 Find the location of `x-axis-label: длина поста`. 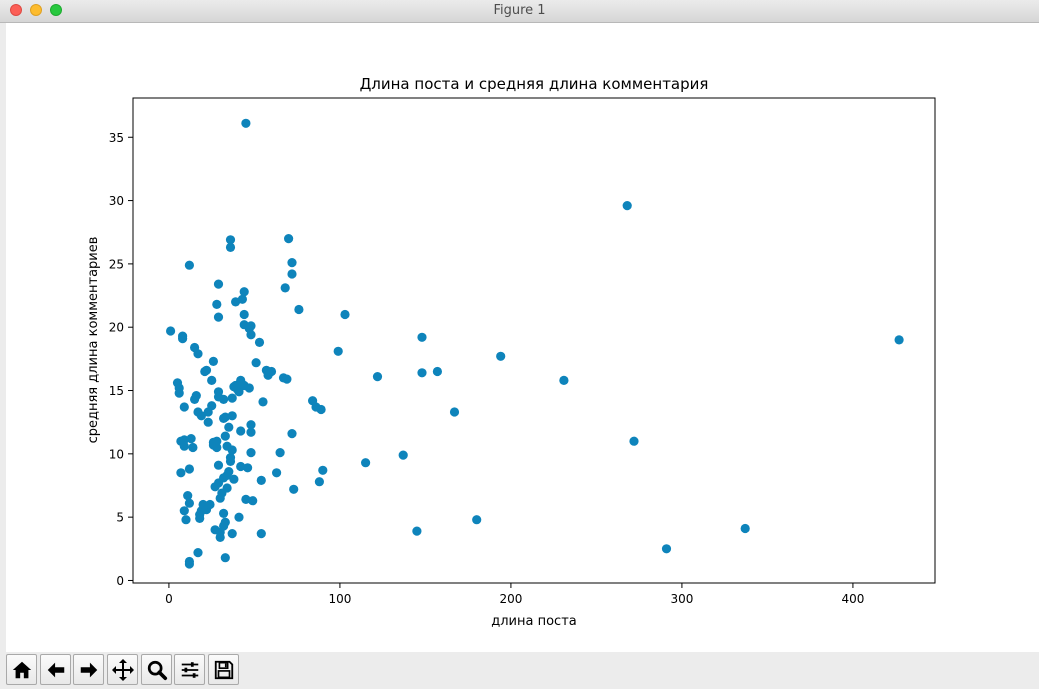

x-axis-label: длина поста is located at coordinates (533, 621).